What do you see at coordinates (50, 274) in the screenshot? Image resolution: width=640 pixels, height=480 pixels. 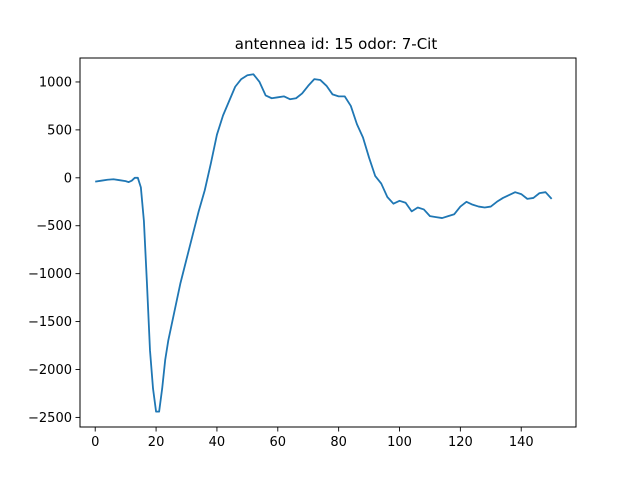 I see `y-tick-label: −1000` at bounding box center [50, 274].